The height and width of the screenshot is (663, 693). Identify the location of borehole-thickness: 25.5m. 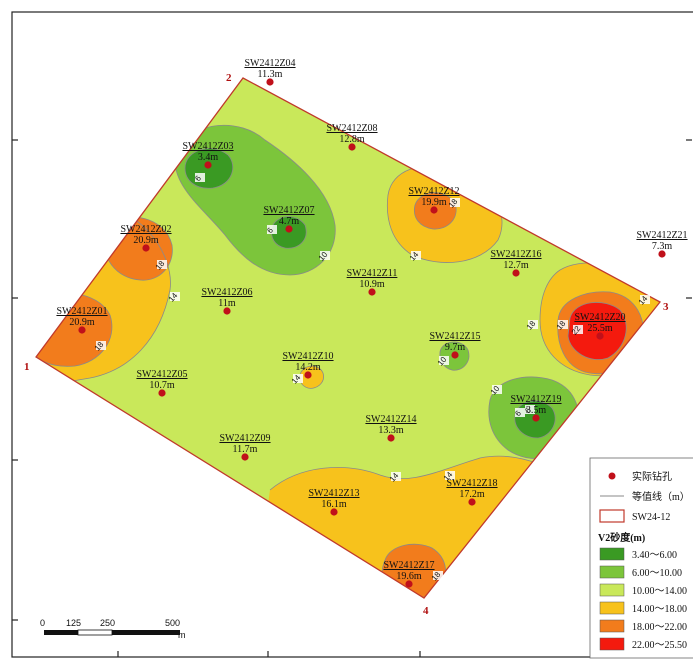
(600, 328).